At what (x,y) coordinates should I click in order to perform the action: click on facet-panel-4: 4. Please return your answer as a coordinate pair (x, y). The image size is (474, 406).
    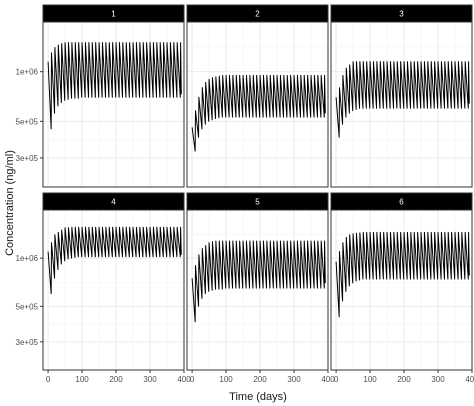
    Looking at the image, I should click on (113, 281).